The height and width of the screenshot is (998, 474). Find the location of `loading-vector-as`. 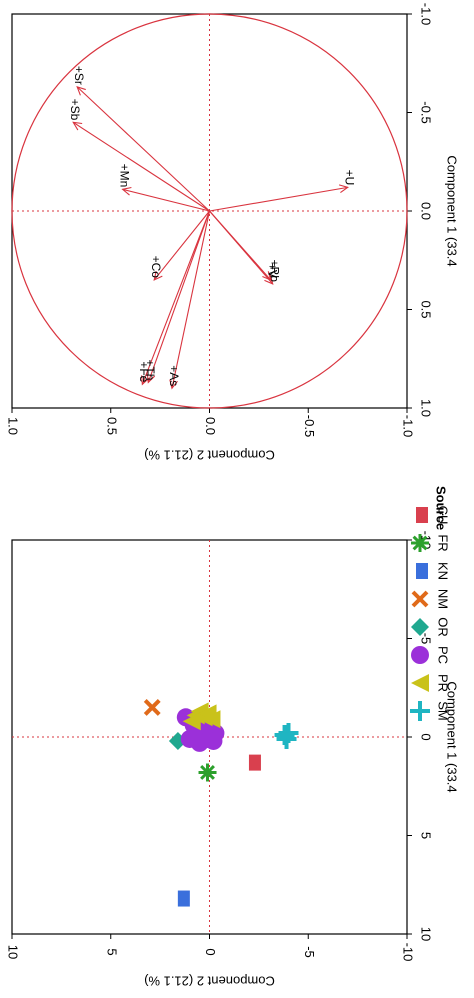

loading-vector-as is located at coordinates (191, 299).